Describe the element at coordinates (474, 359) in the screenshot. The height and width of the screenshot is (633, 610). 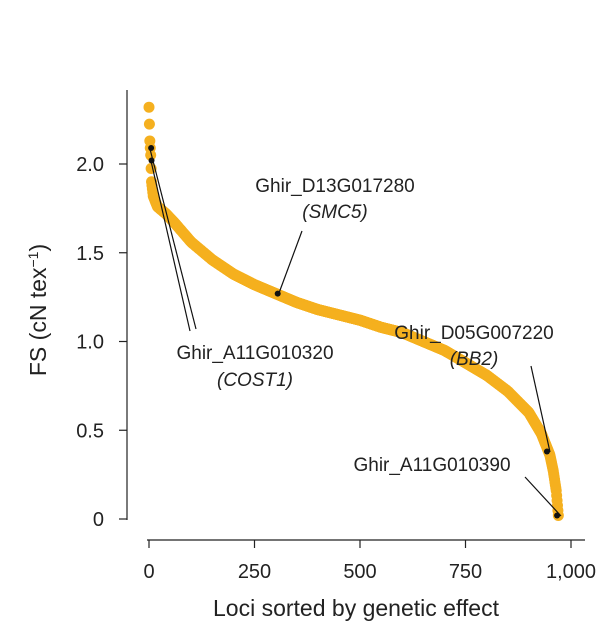
I see `annotation-bb2-gene: (BB2)` at that location.